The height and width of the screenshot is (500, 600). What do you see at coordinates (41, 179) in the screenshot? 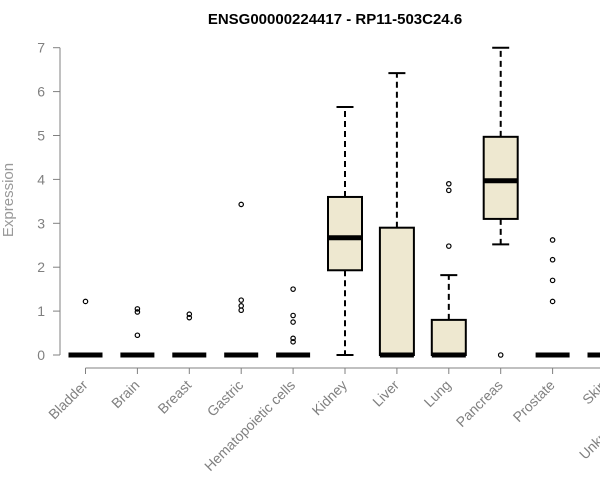
I see `y-tick-label: 4` at bounding box center [41, 179].